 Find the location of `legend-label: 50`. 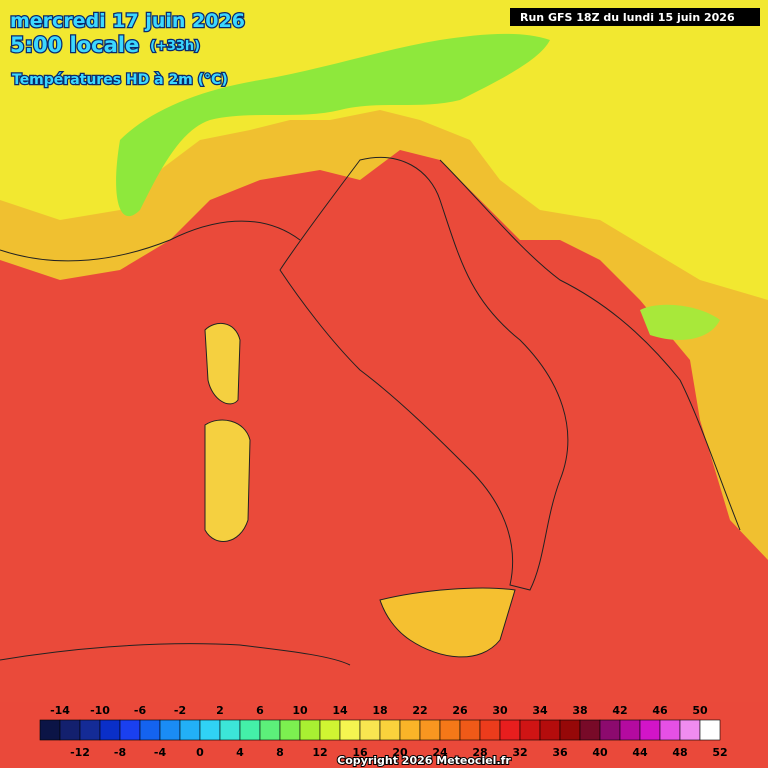

legend-label: 50 is located at coordinates (700, 710).